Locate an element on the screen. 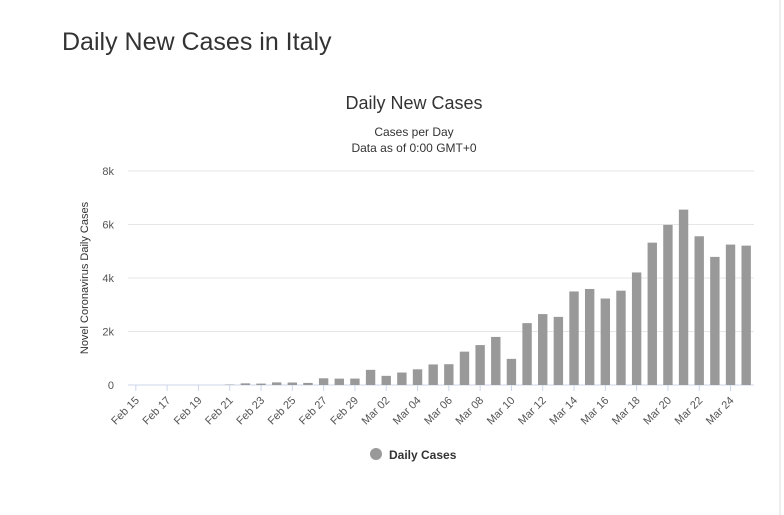  x-tick-label: Mar 16 is located at coordinates (595, 411).